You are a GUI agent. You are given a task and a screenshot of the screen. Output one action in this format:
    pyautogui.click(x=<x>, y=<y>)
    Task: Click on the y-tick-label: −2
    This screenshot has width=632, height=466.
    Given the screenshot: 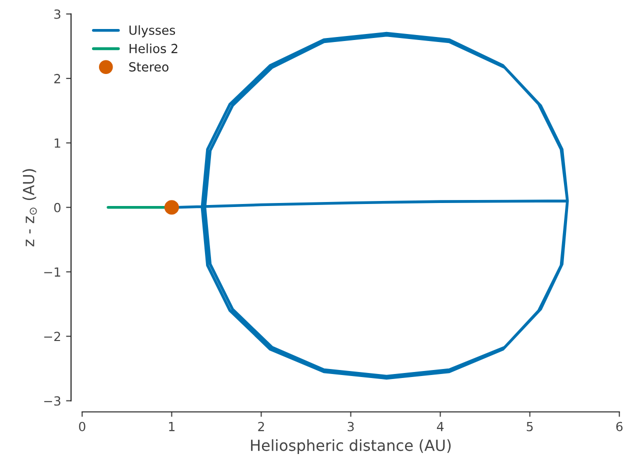 What is the action you would take?
    pyautogui.click(x=52, y=337)
    